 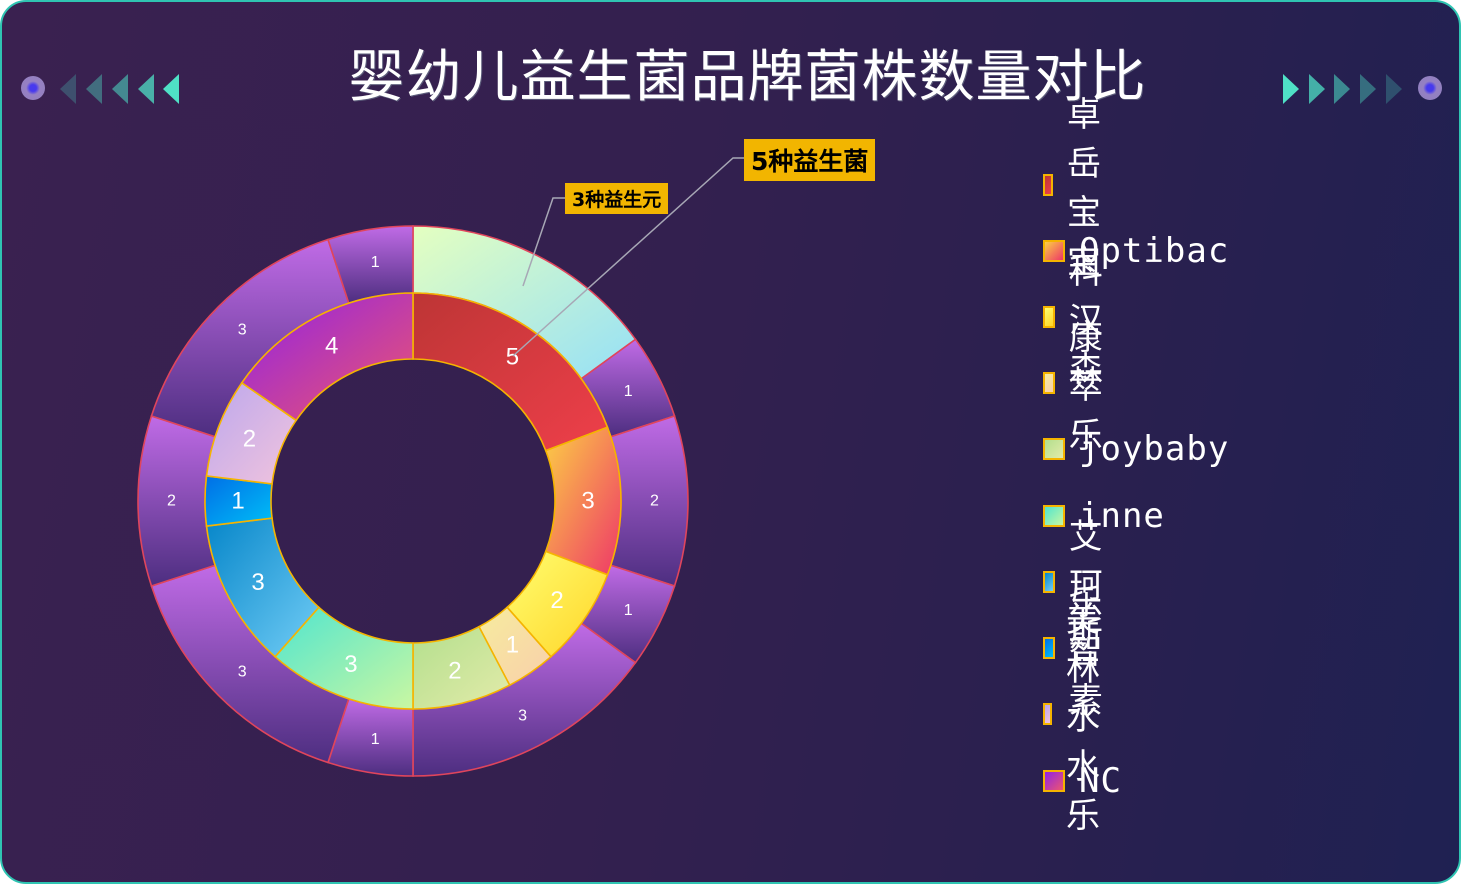 I want to click on legend-item-zhuoyue: 卓岳宝宝, so click(x=1078, y=188).